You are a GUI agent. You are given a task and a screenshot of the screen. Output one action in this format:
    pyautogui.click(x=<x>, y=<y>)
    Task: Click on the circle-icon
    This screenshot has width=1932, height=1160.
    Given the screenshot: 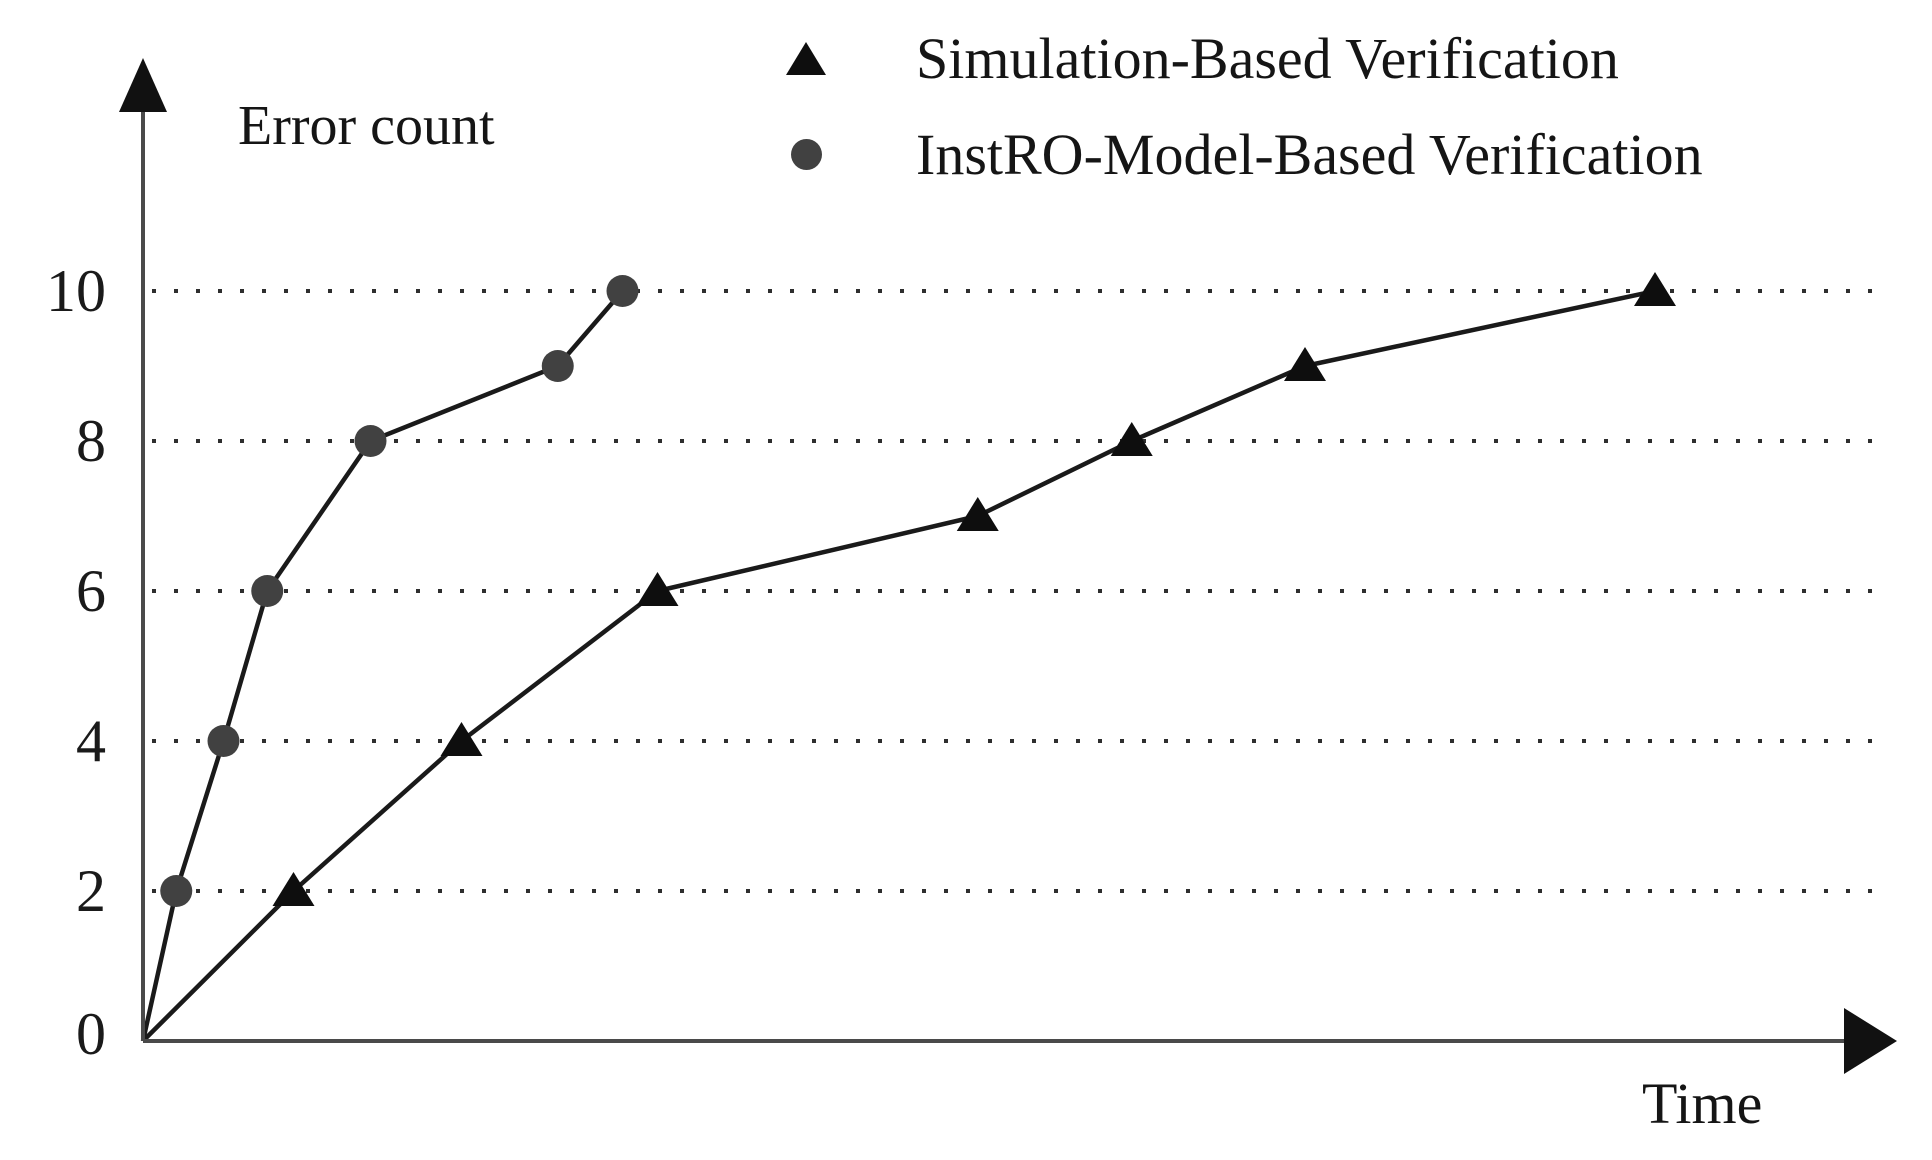 What is the action you would take?
    pyautogui.click(x=806, y=154)
    